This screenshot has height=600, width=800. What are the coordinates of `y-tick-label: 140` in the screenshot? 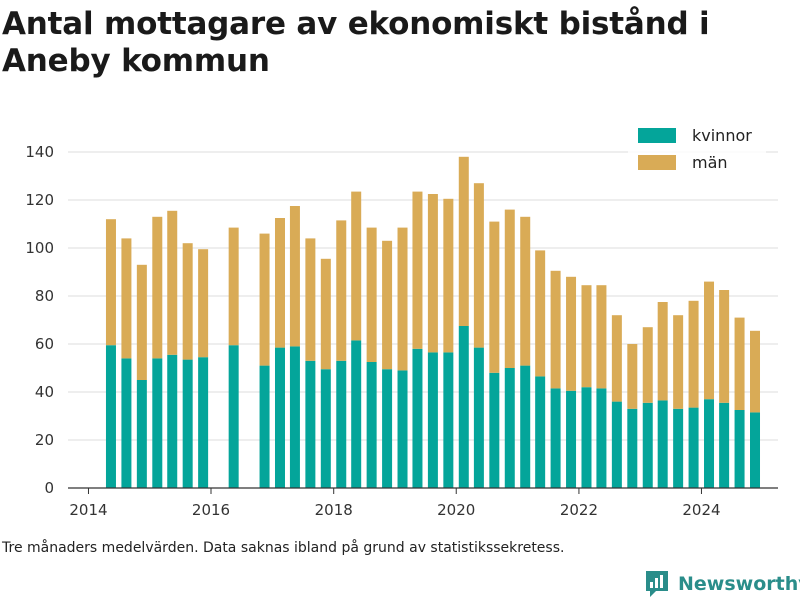 It's located at (39, 152).